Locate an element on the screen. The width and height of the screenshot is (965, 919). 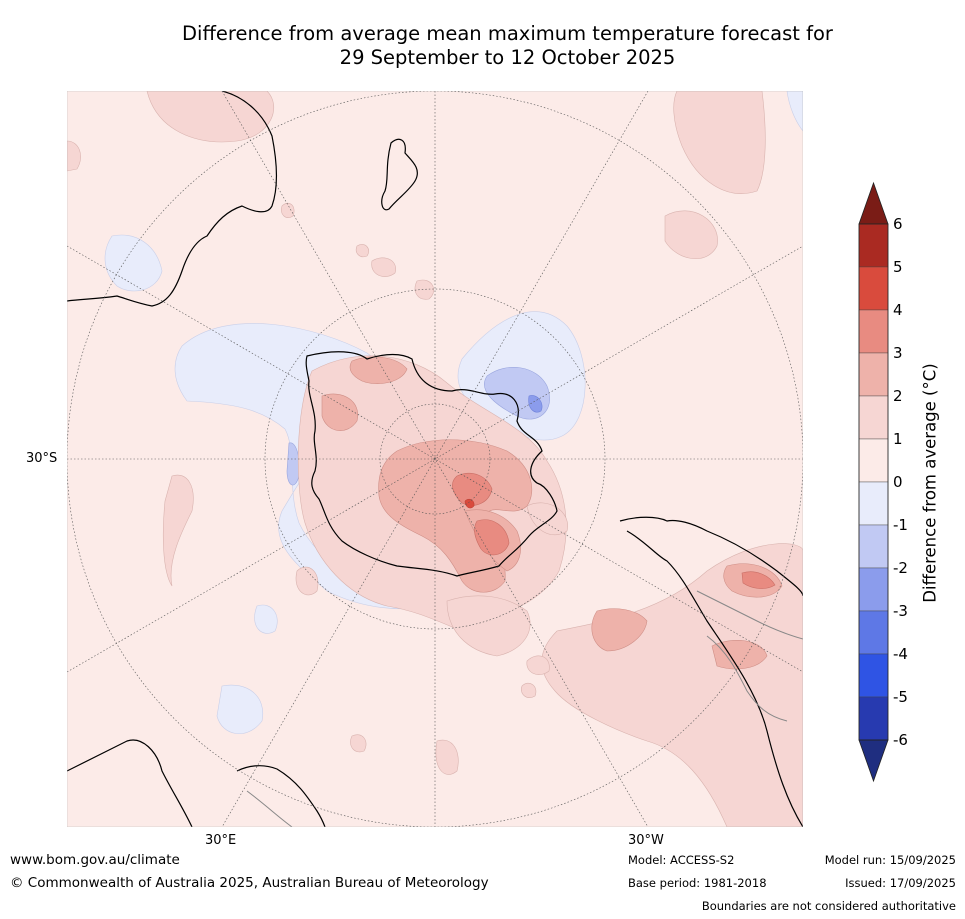
colorbar-segment-m6_to_m5 is located at coordinates (873, 718).